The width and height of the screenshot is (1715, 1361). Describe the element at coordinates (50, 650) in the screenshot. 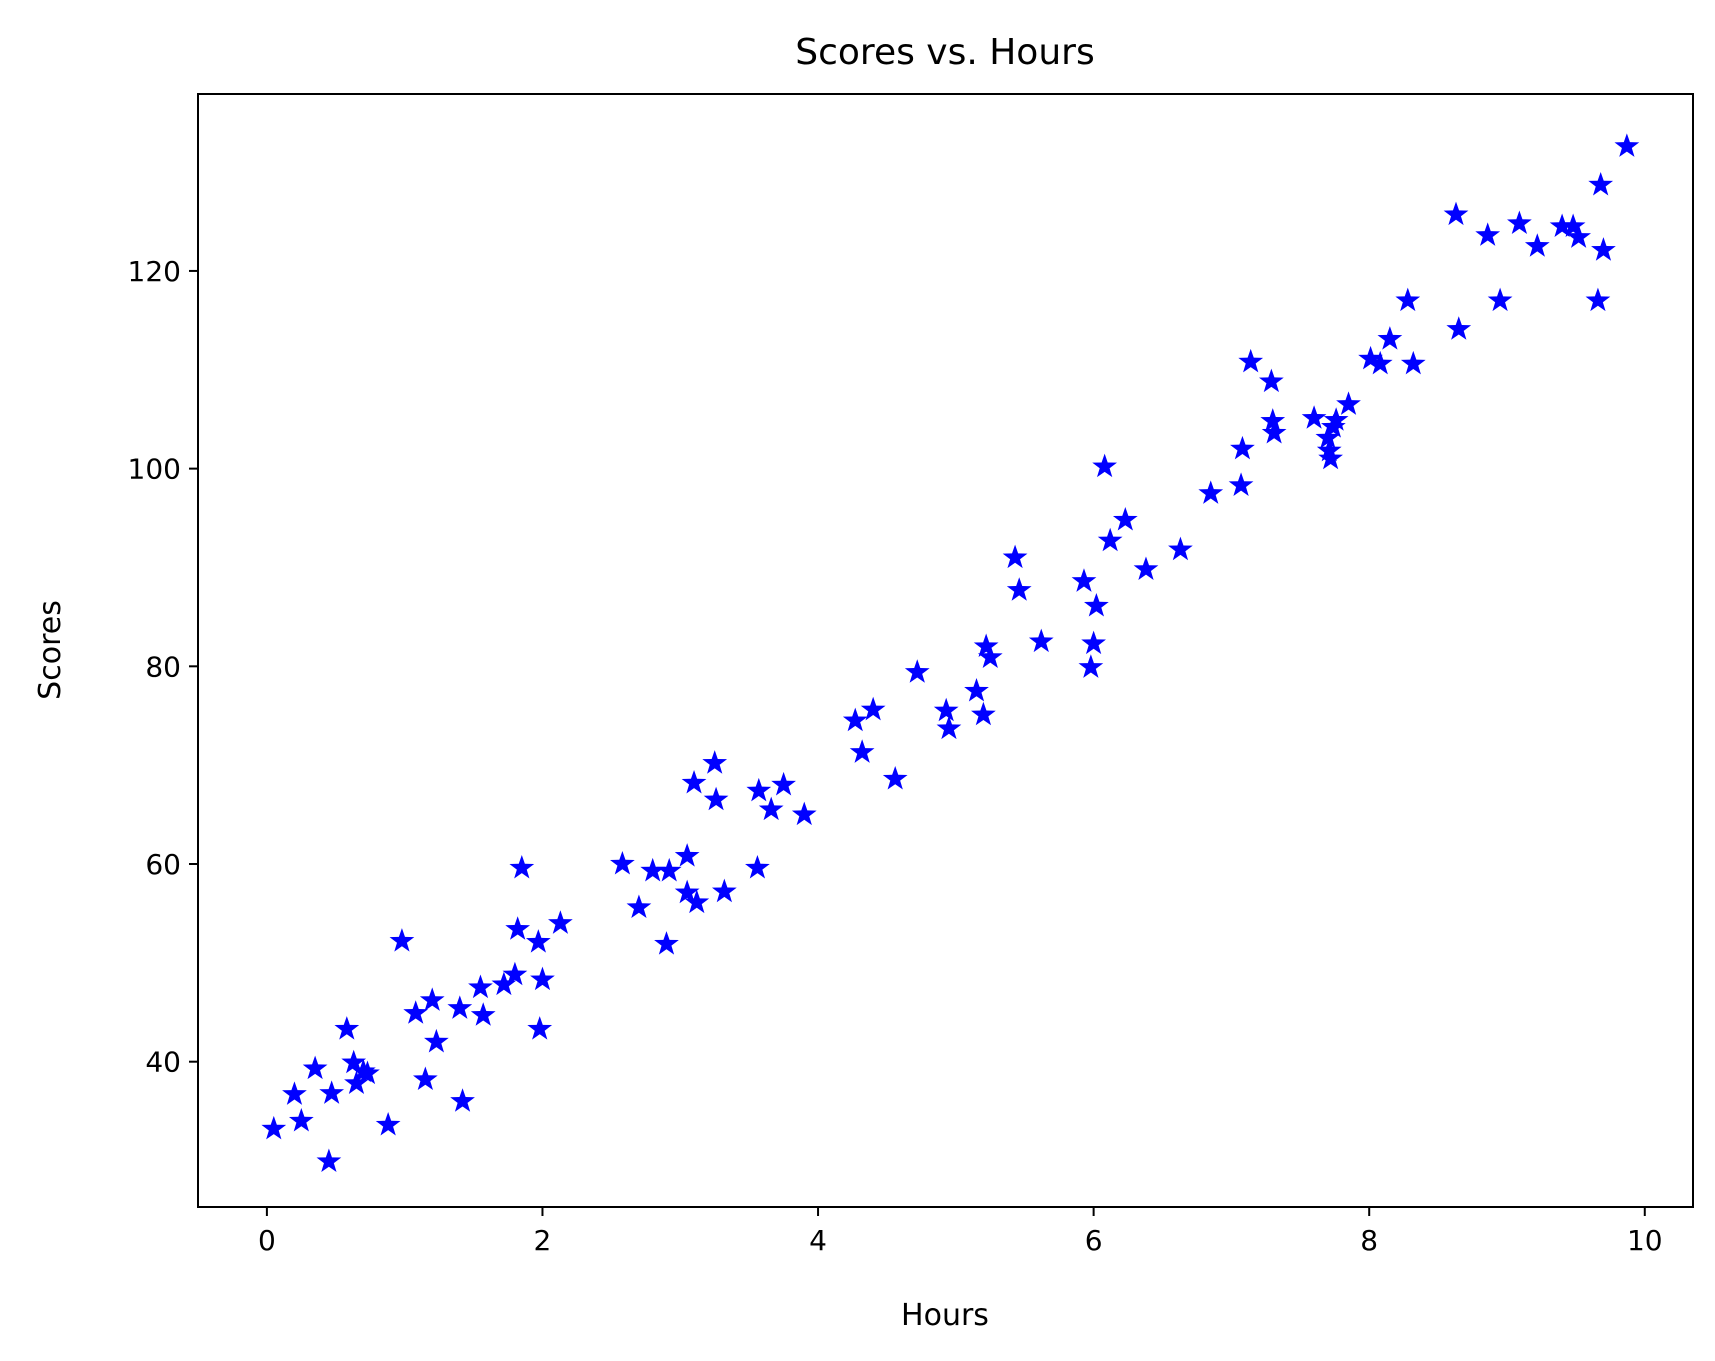

I see `y-axis-label: Scores` at that location.